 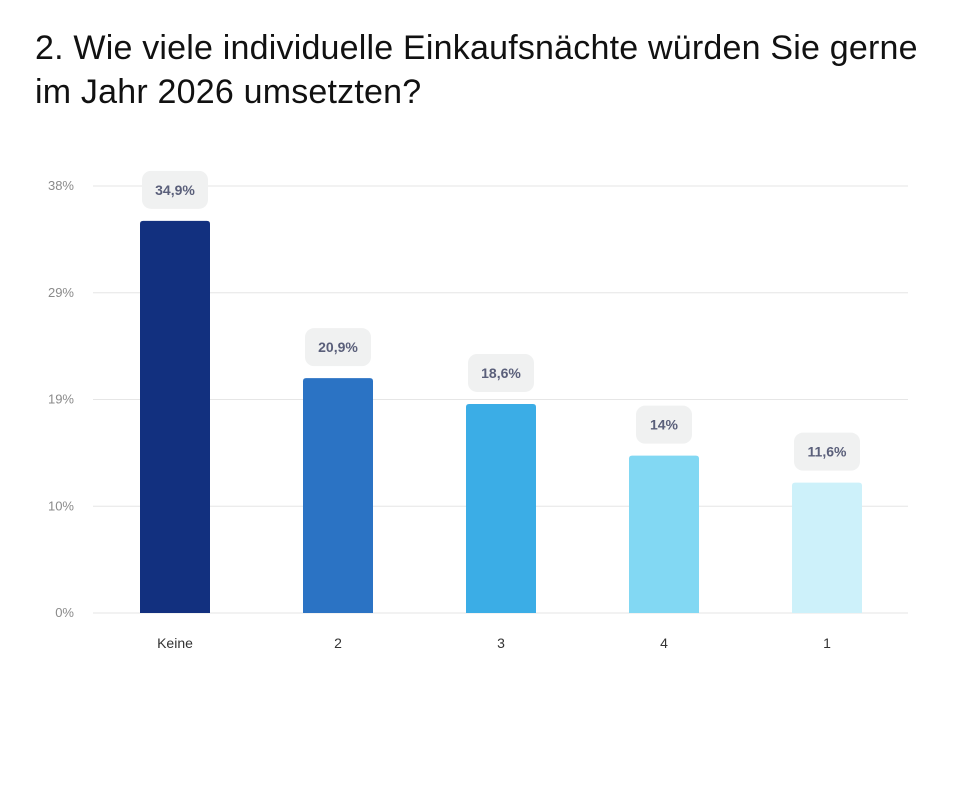 I want to click on x-tick-label: 4, so click(x=664, y=643).